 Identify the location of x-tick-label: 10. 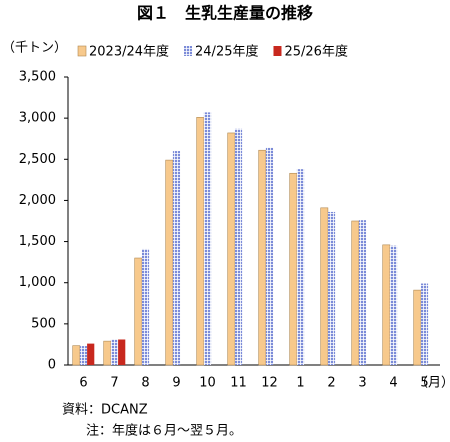
(207, 383).